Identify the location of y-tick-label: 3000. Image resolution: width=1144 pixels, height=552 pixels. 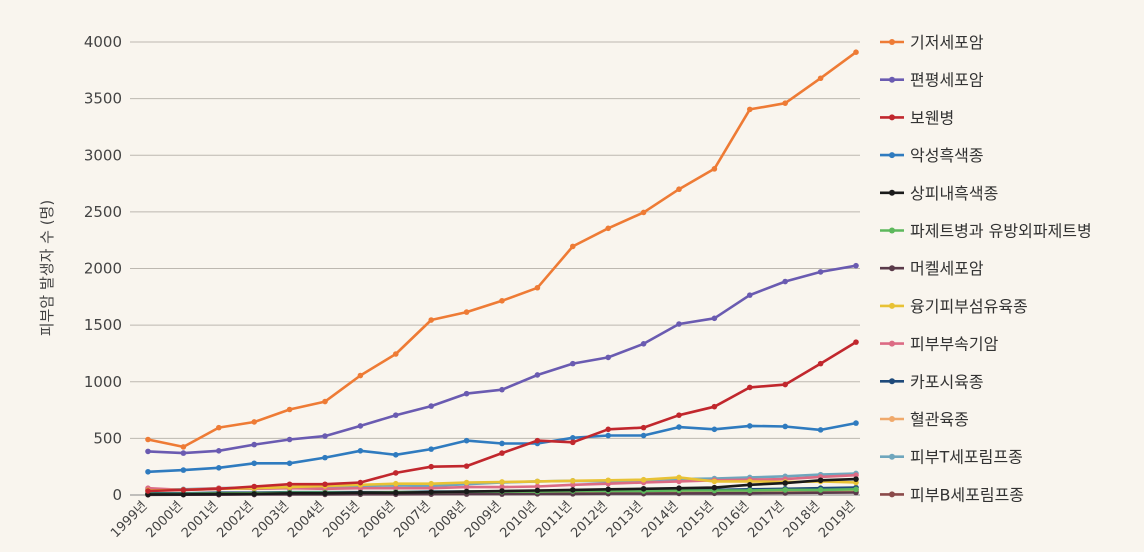
(103, 155).